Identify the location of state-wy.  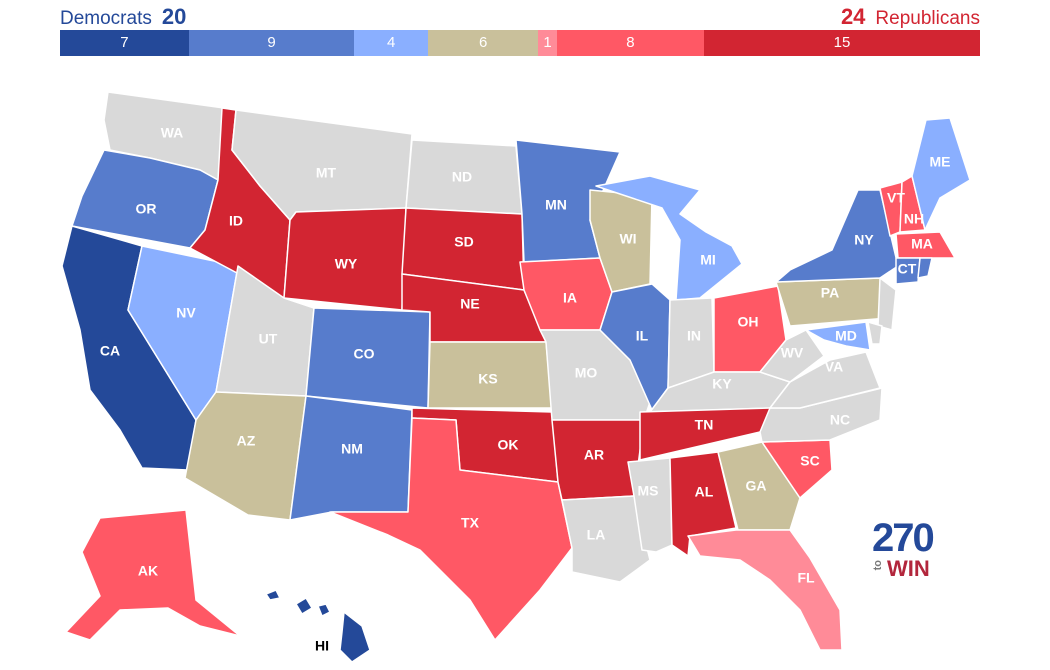
(345, 259).